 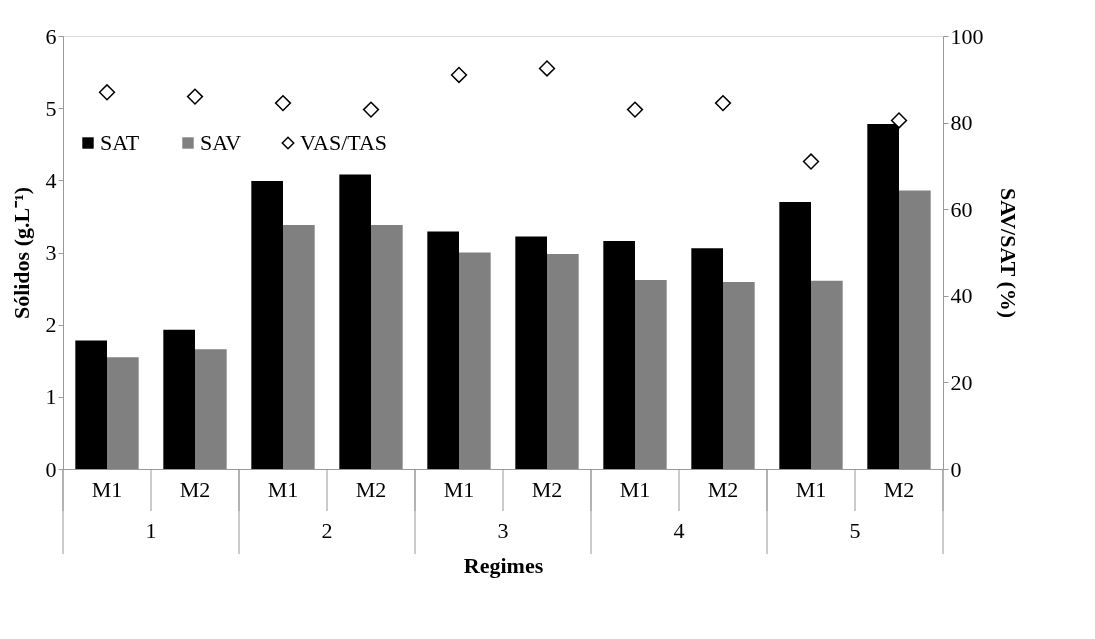 I want to click on y2-tick-label: 100, so click(x=967, y=36).